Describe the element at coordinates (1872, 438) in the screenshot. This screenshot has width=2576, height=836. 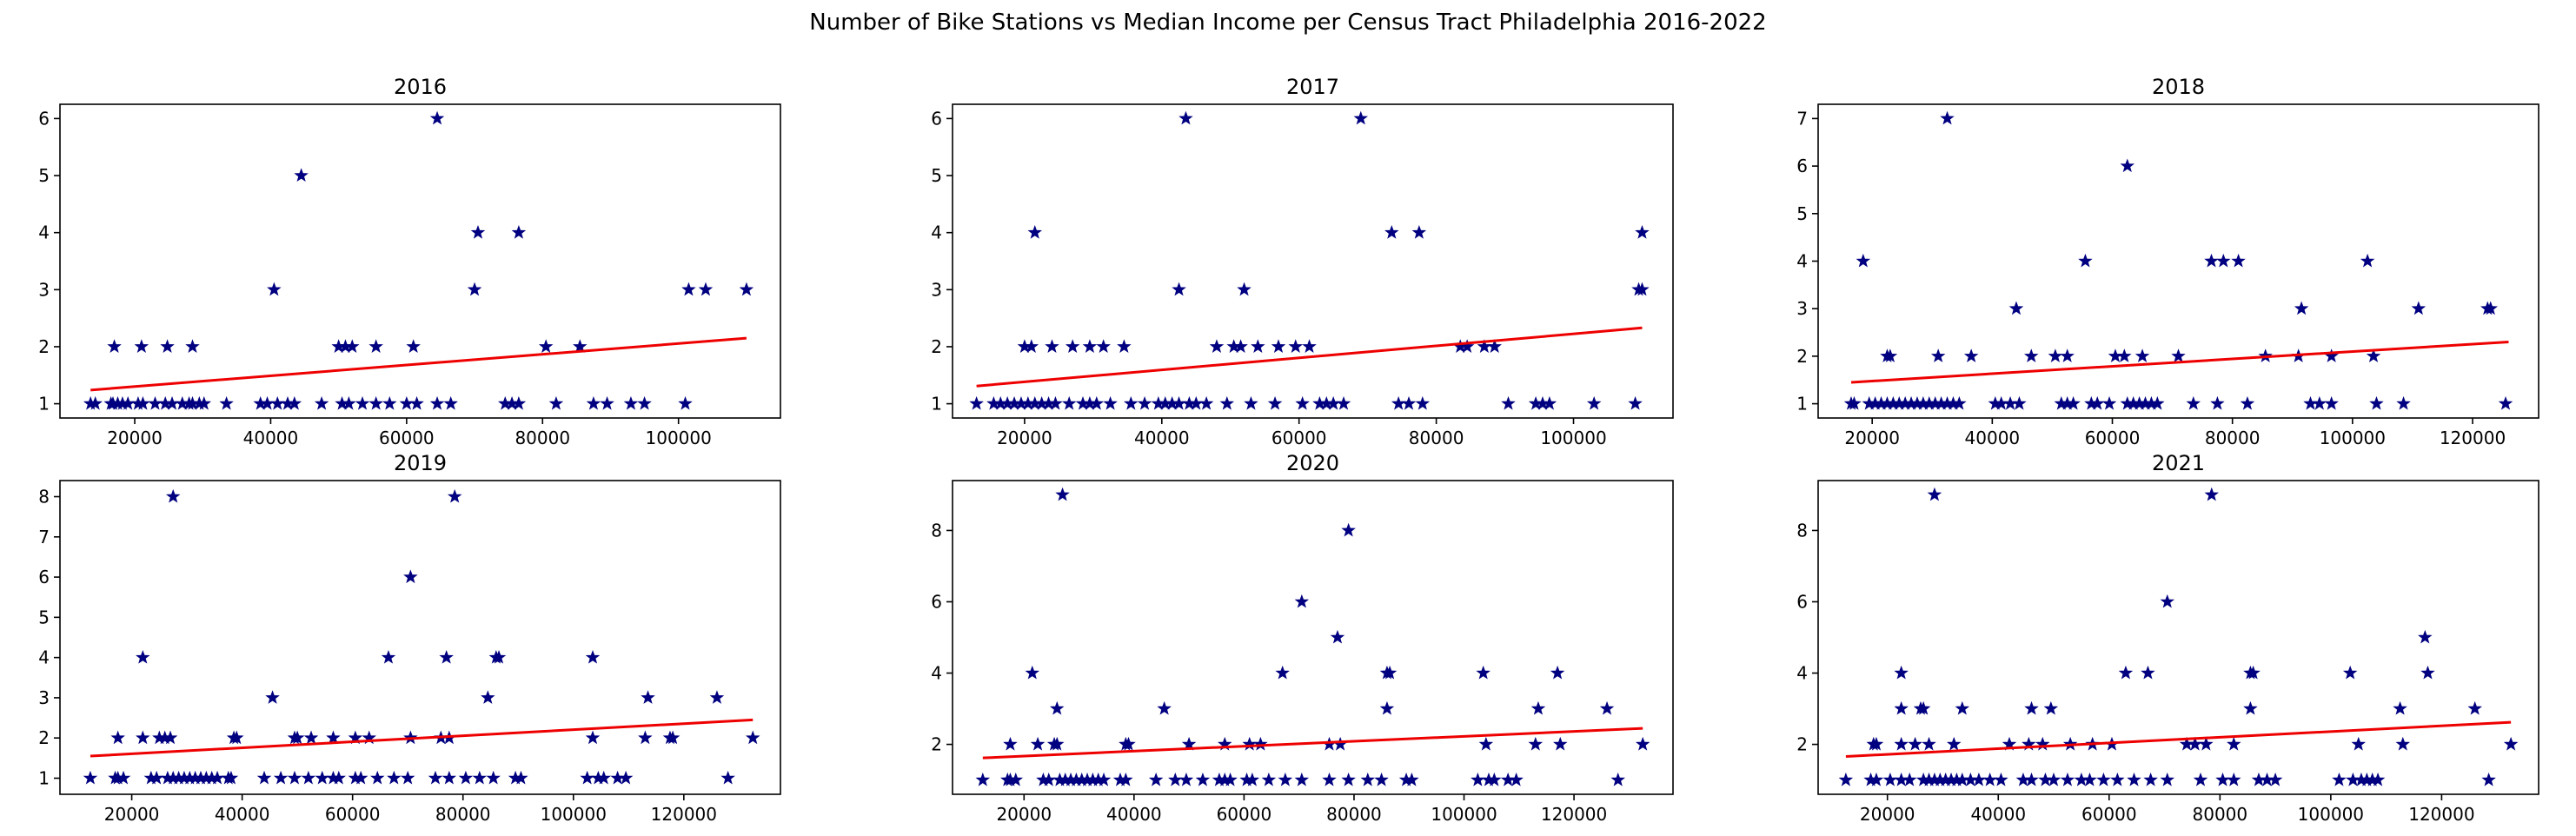
I see `x-tick-label: 20000` at that location.